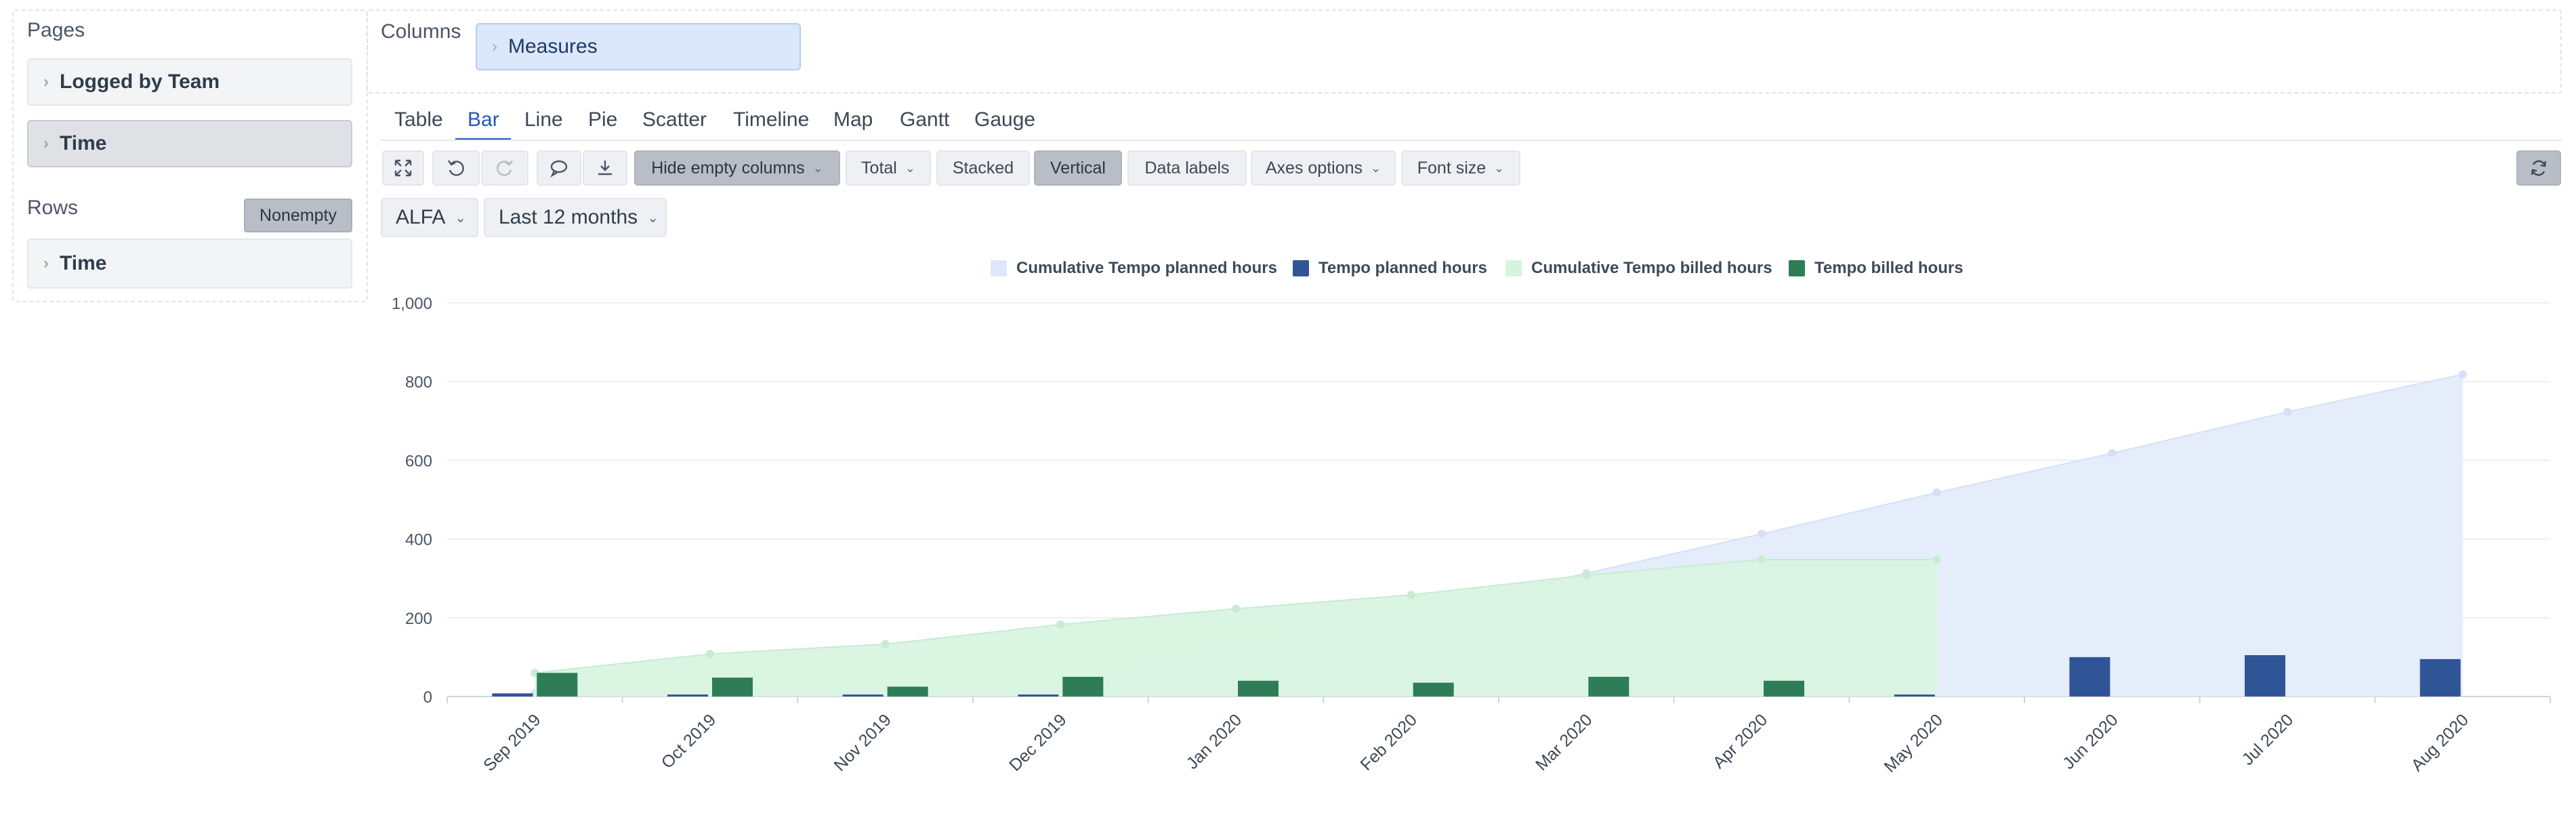  I want to click on x-tick-label: Mar 2020, so click(1564, 742).